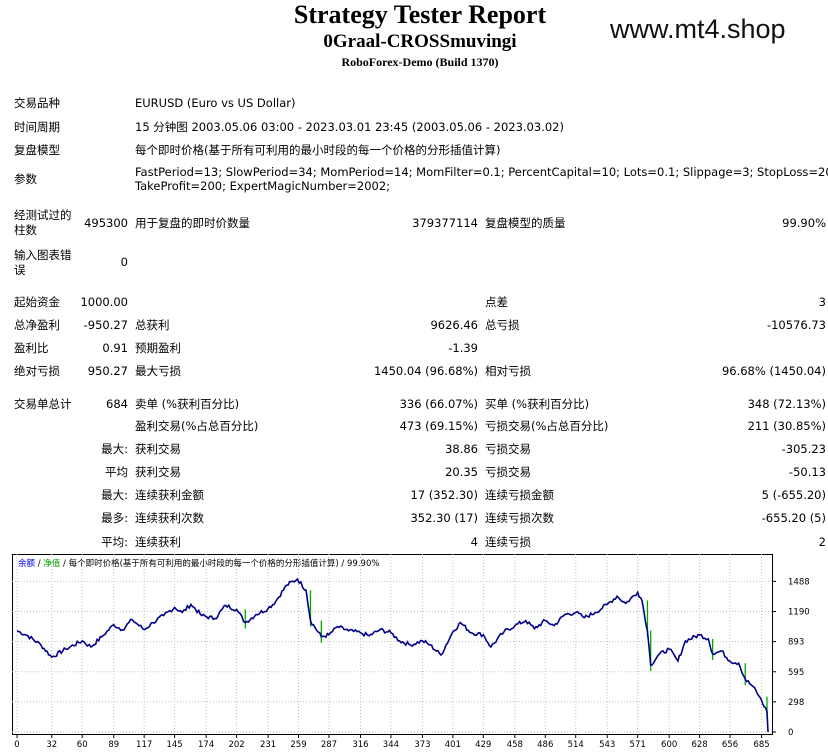 This screenshot has width=828, height=756. I want to click on server-build: RoboForex-Demo (Build 1370), so click(420, 62).